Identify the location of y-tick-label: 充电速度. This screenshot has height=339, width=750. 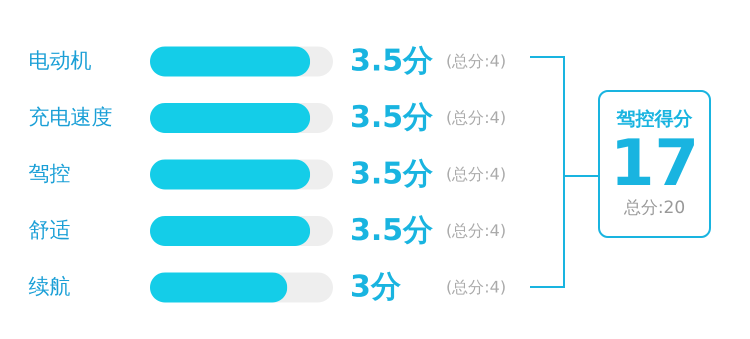
(70, 117).